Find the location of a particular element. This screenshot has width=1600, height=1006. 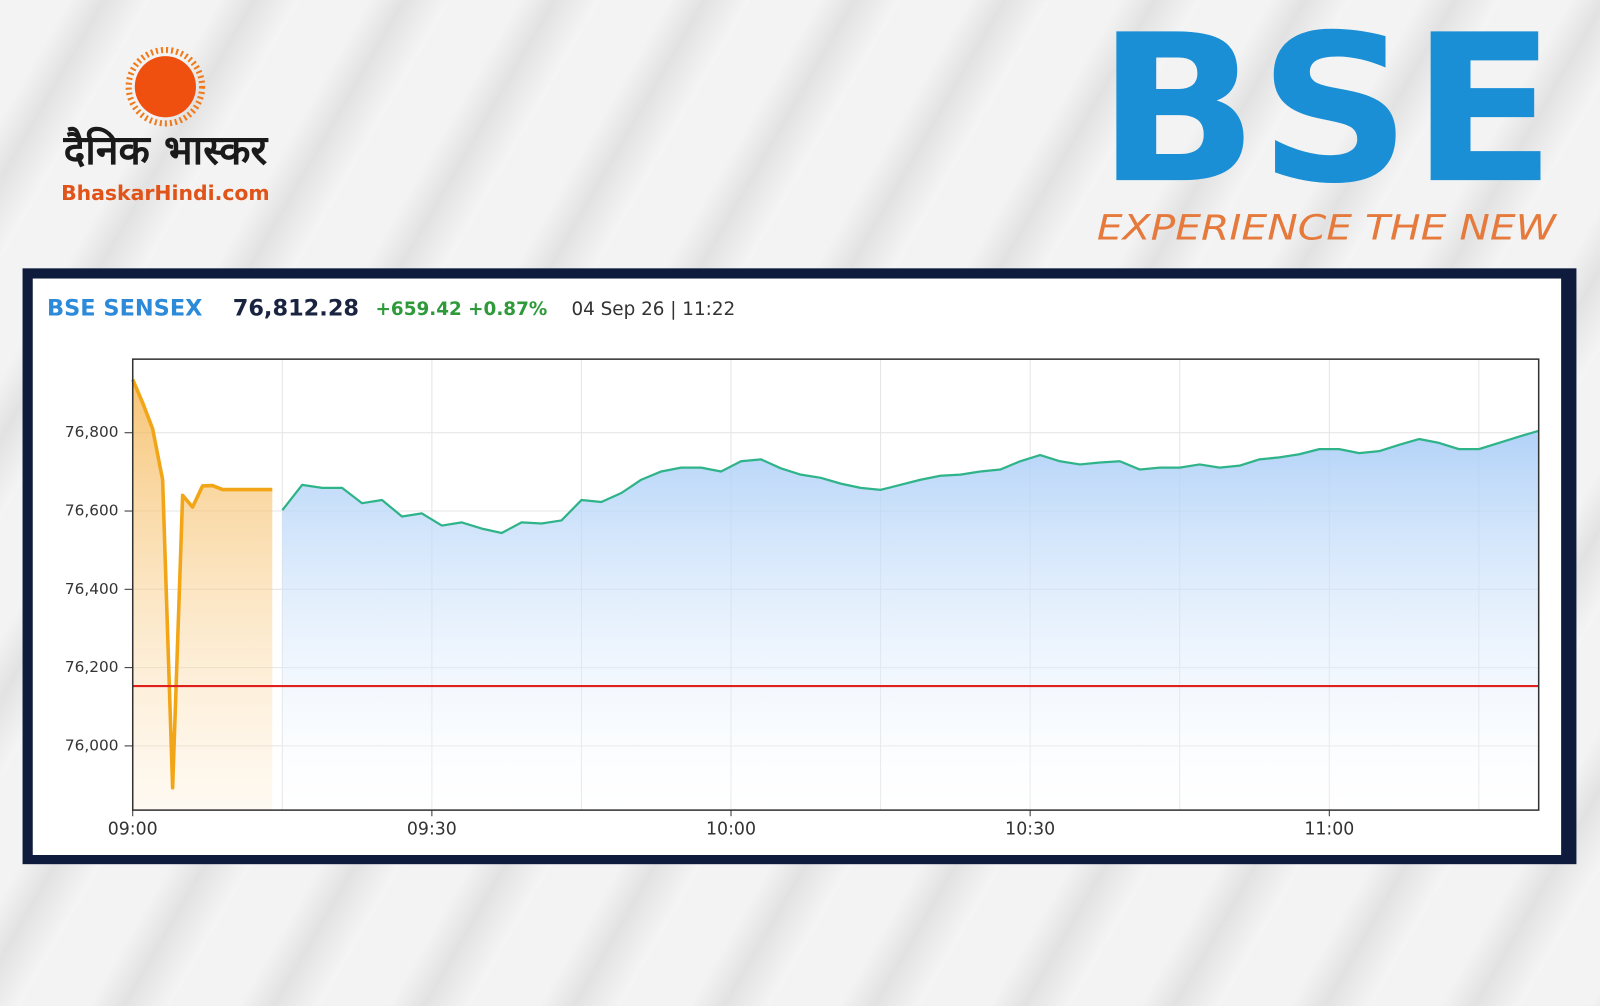

y-tick-label: 76,600 is located at coordinates (92, 511).